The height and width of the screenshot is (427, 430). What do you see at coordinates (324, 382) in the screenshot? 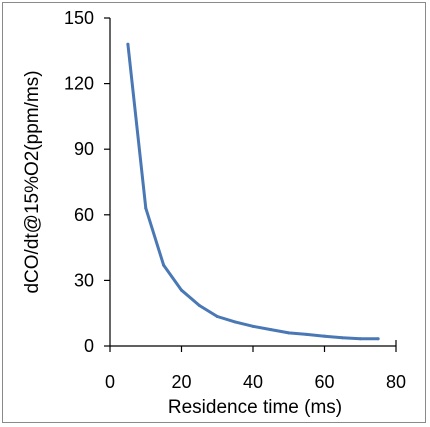
I see `x-tick-label: 60` at bounding box center [324, 382].